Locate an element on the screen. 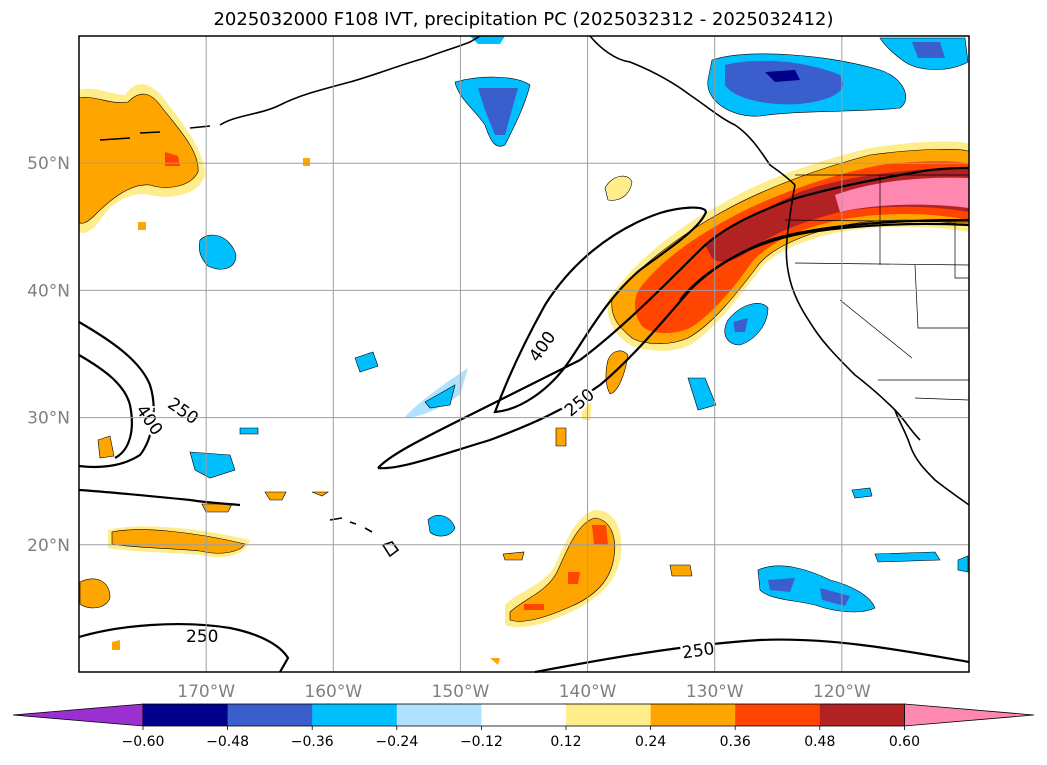 This screenshot has height=765, width=1047. state-borders is located at coordinates (877, 288).